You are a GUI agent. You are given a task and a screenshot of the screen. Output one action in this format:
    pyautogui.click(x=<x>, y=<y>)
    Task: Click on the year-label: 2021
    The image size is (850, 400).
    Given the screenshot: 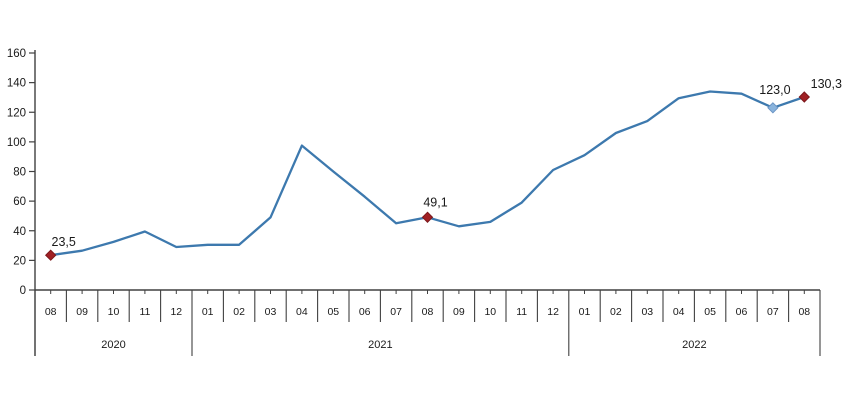 What is the action you would take?
    pyautogui.click(x=380, y=345)
    